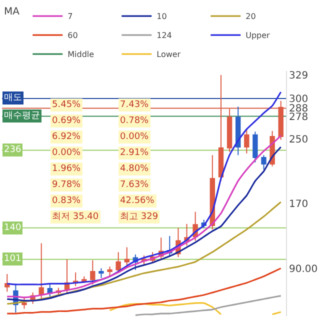  What do you see at coordinates (298, 117) in the screenshot?
I see `y-tick-label: 278` at bounding box center [298, 117].